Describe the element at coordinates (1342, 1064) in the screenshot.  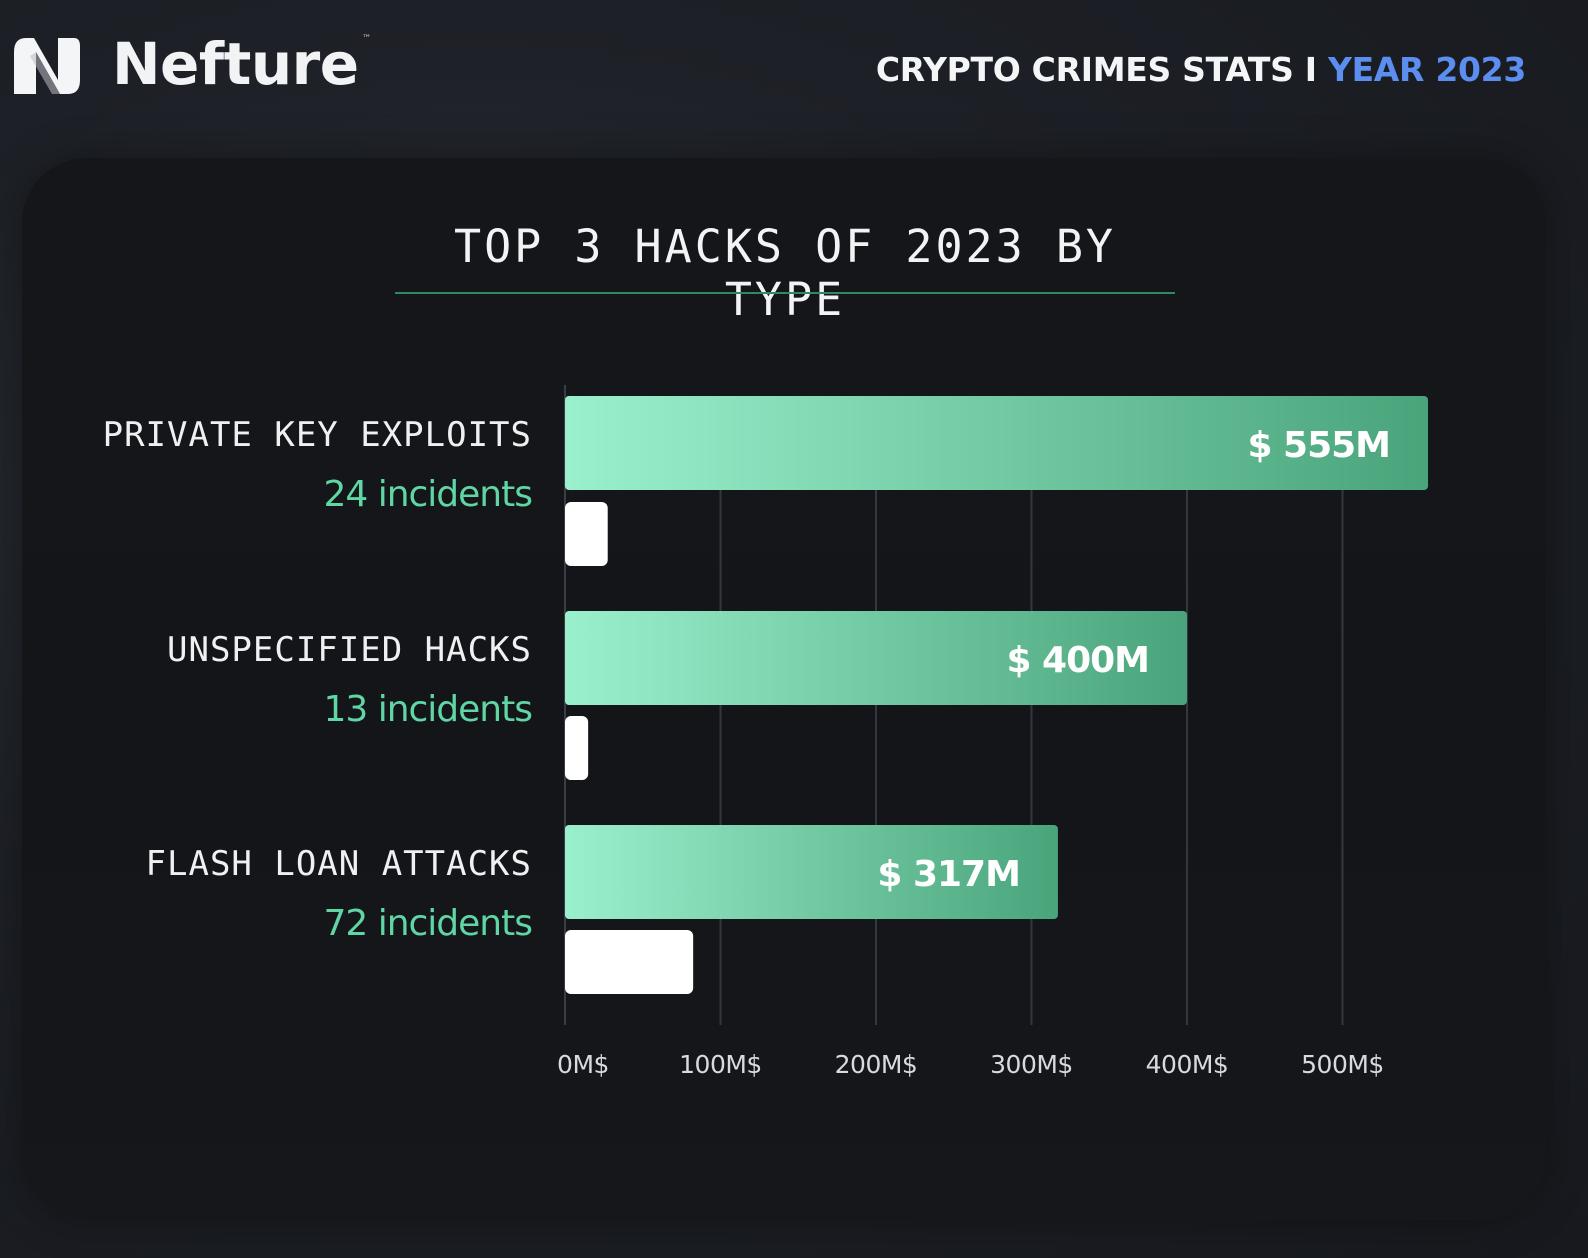
I see `x-tick-label: 500M$` at that location.